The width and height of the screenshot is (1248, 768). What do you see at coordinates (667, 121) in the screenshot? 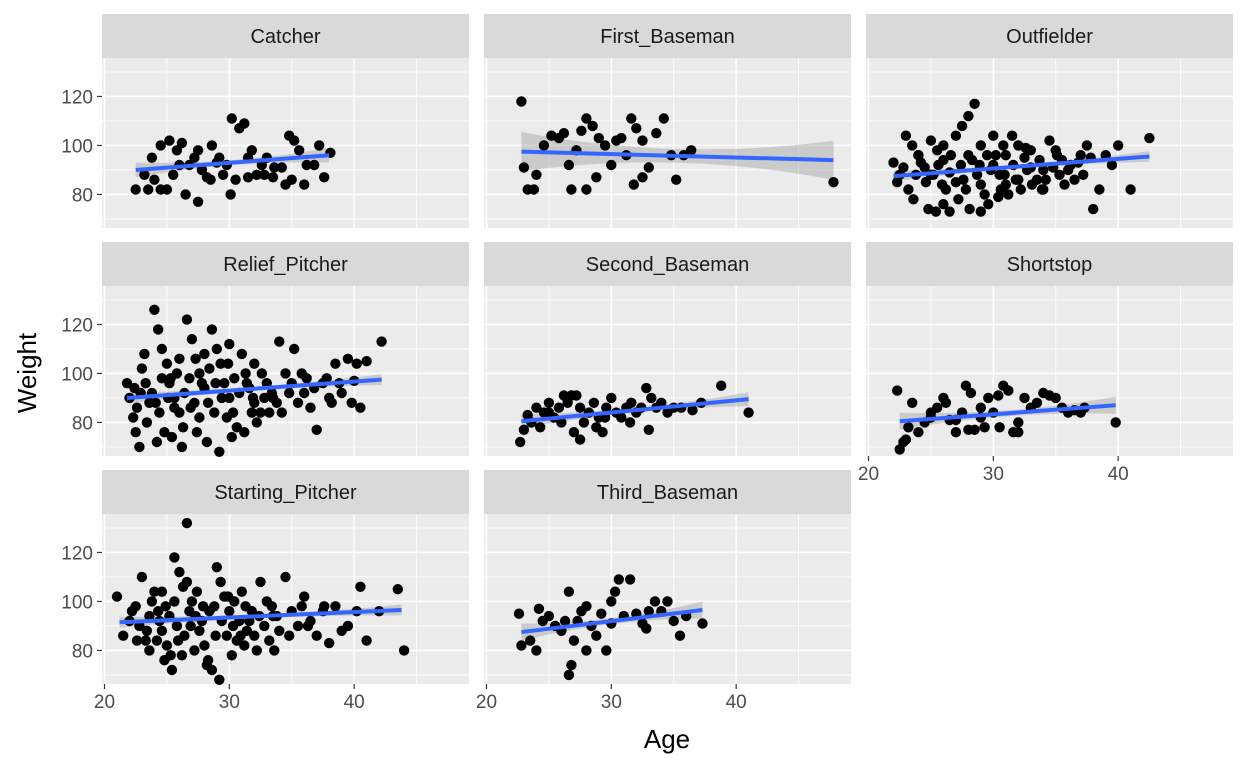
I see `facet-panel-first-baseman: First_Baseman` at bounding box center [667, 121].